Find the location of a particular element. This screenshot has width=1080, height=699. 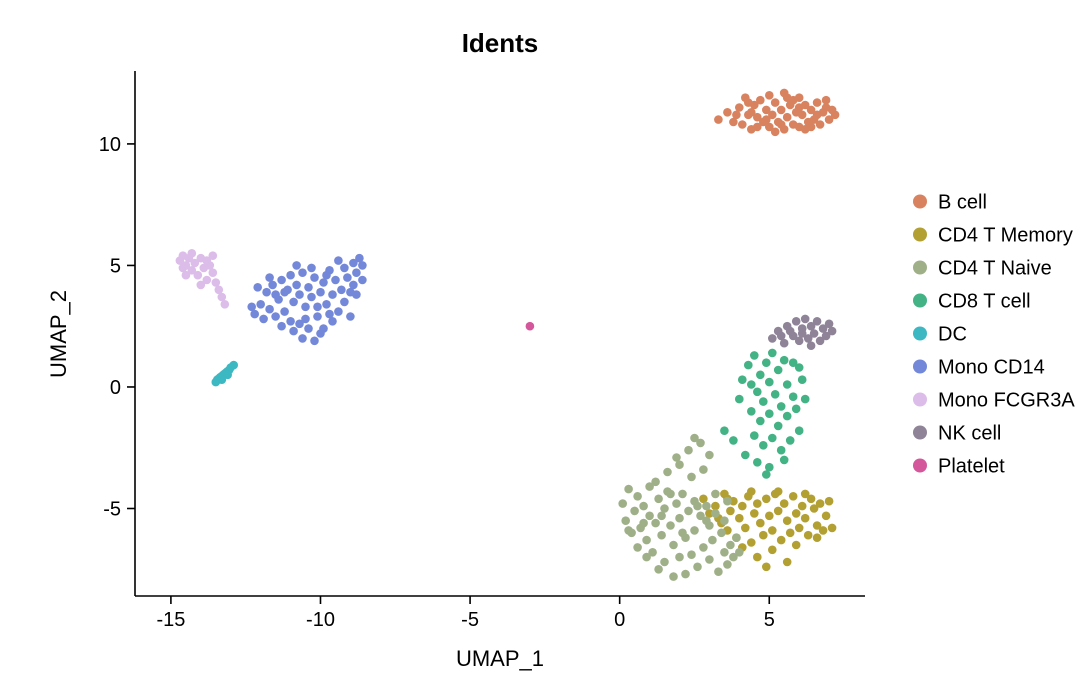

legend-label: CD4 T Memory is located at coordinates (1005, 236).